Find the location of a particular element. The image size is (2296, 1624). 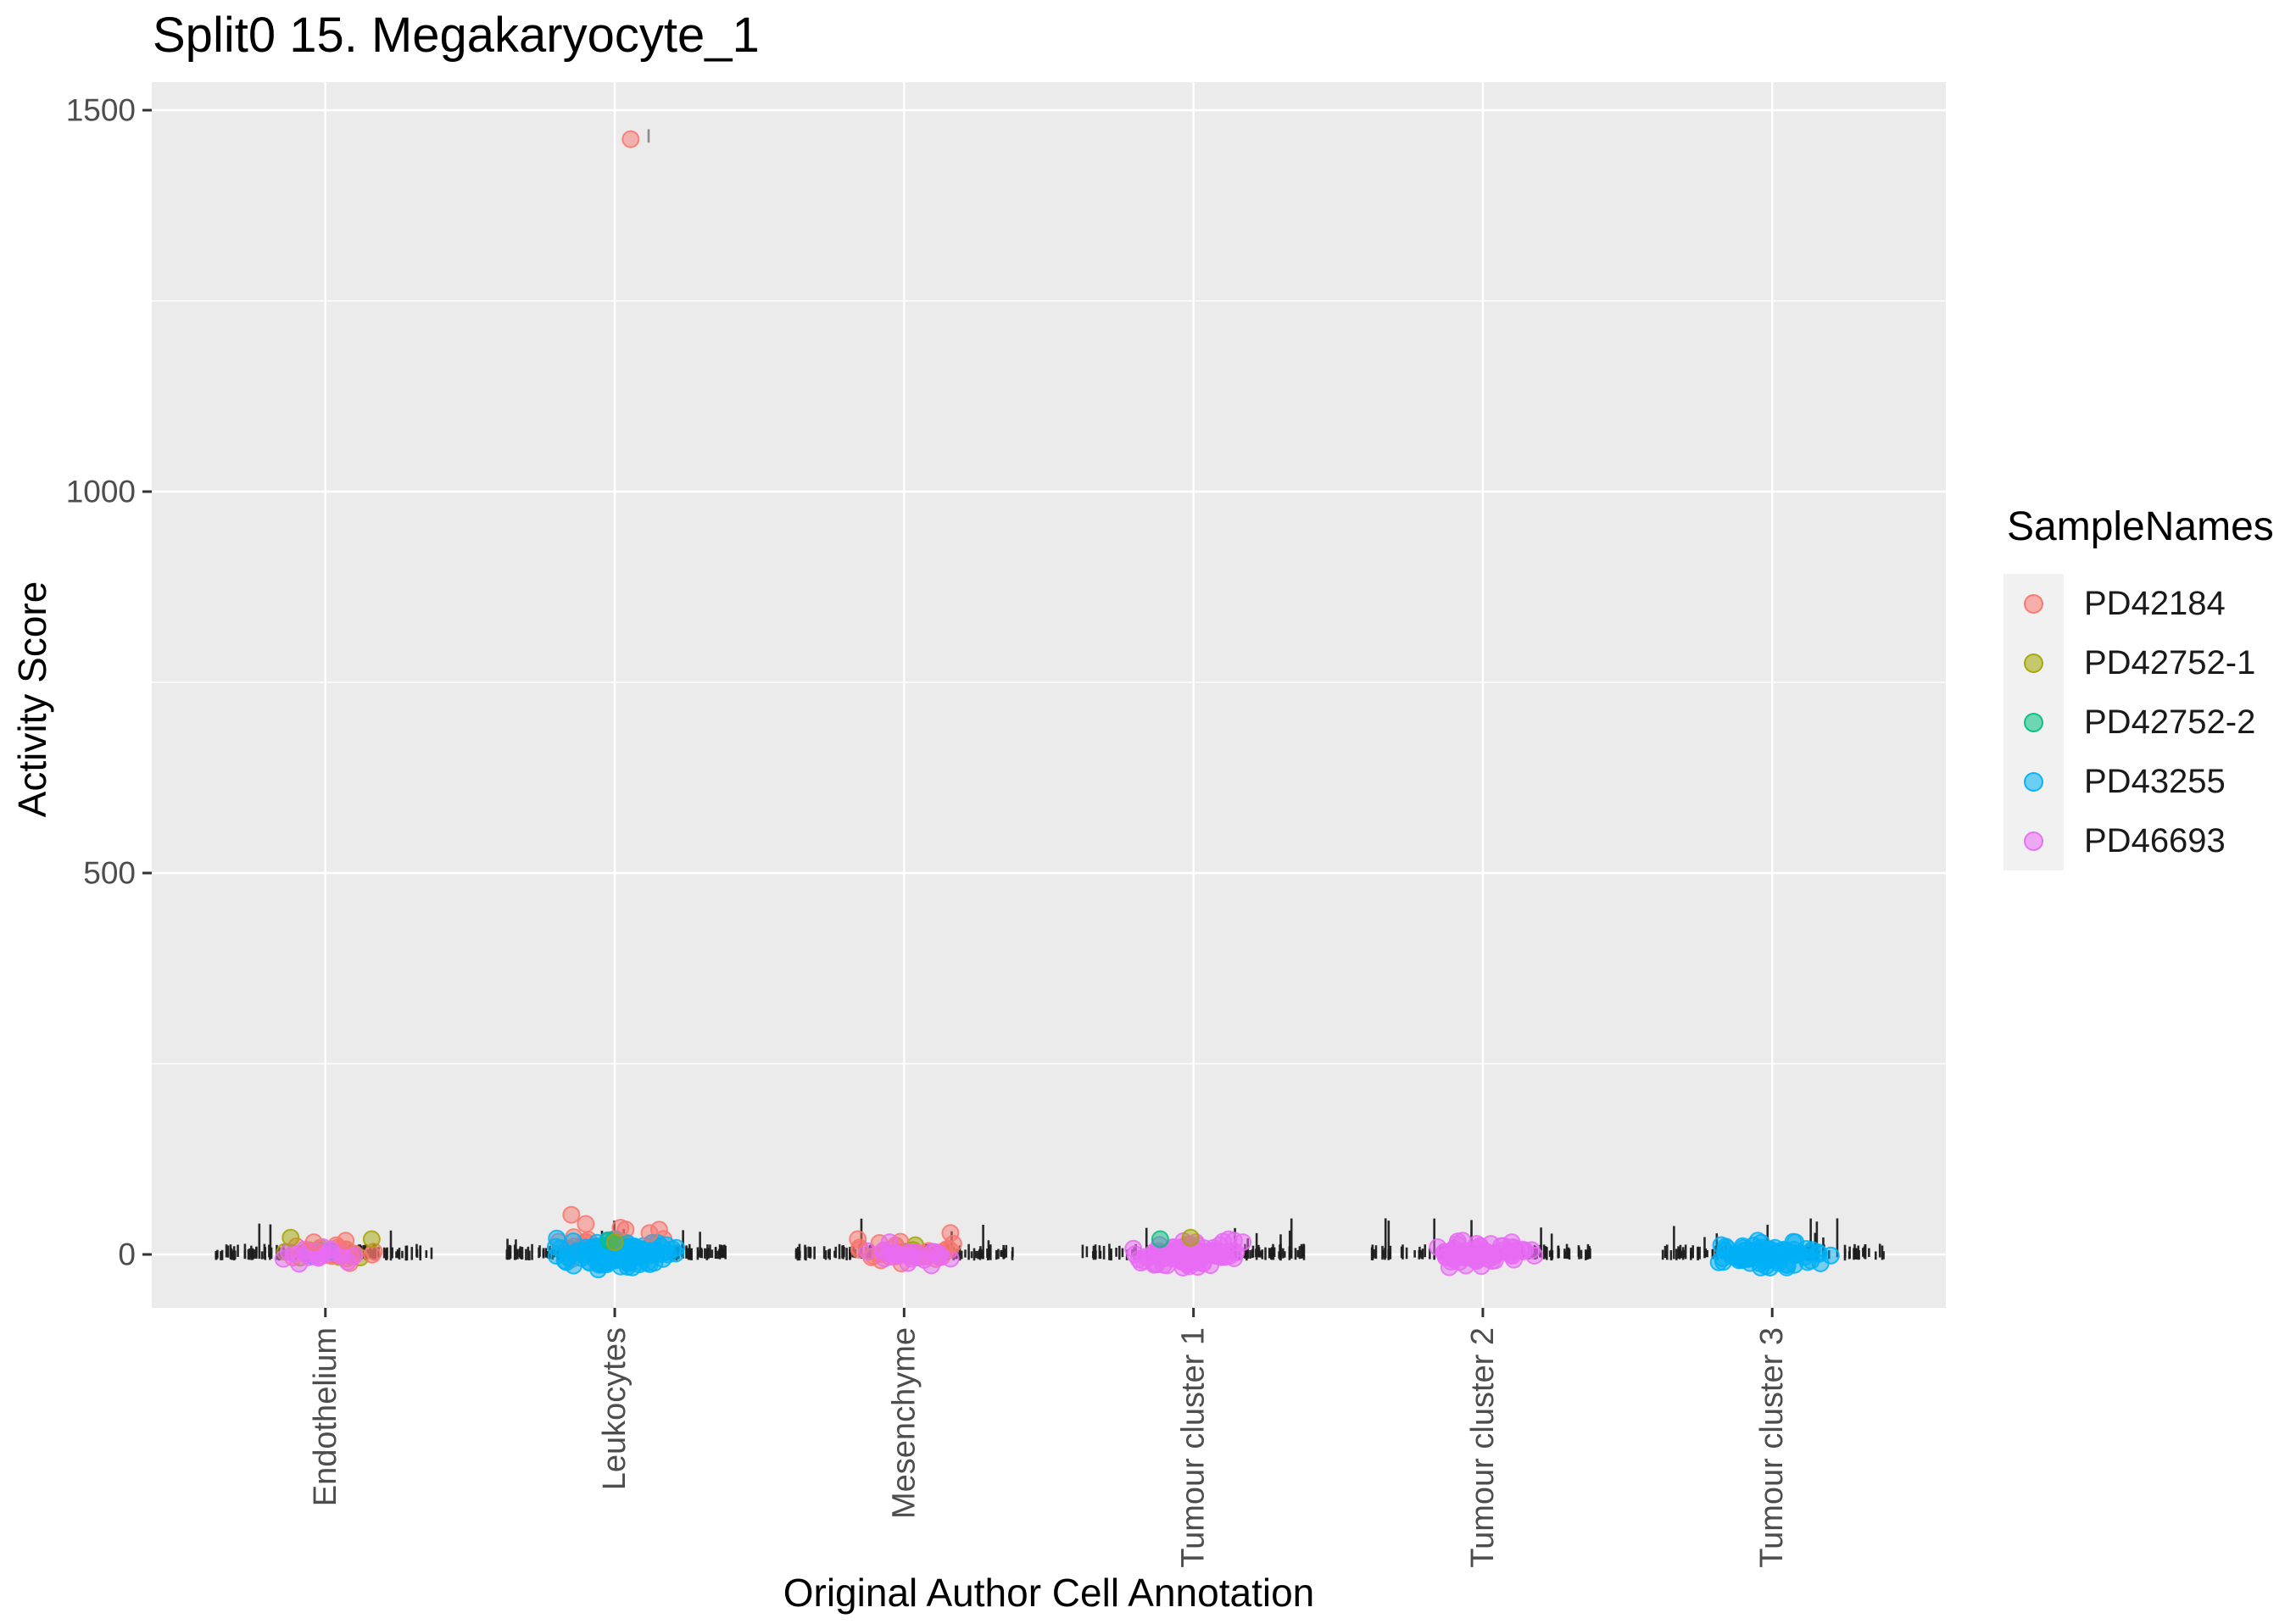

y-tick-label: 1000 is located at coordinates (101, 492).